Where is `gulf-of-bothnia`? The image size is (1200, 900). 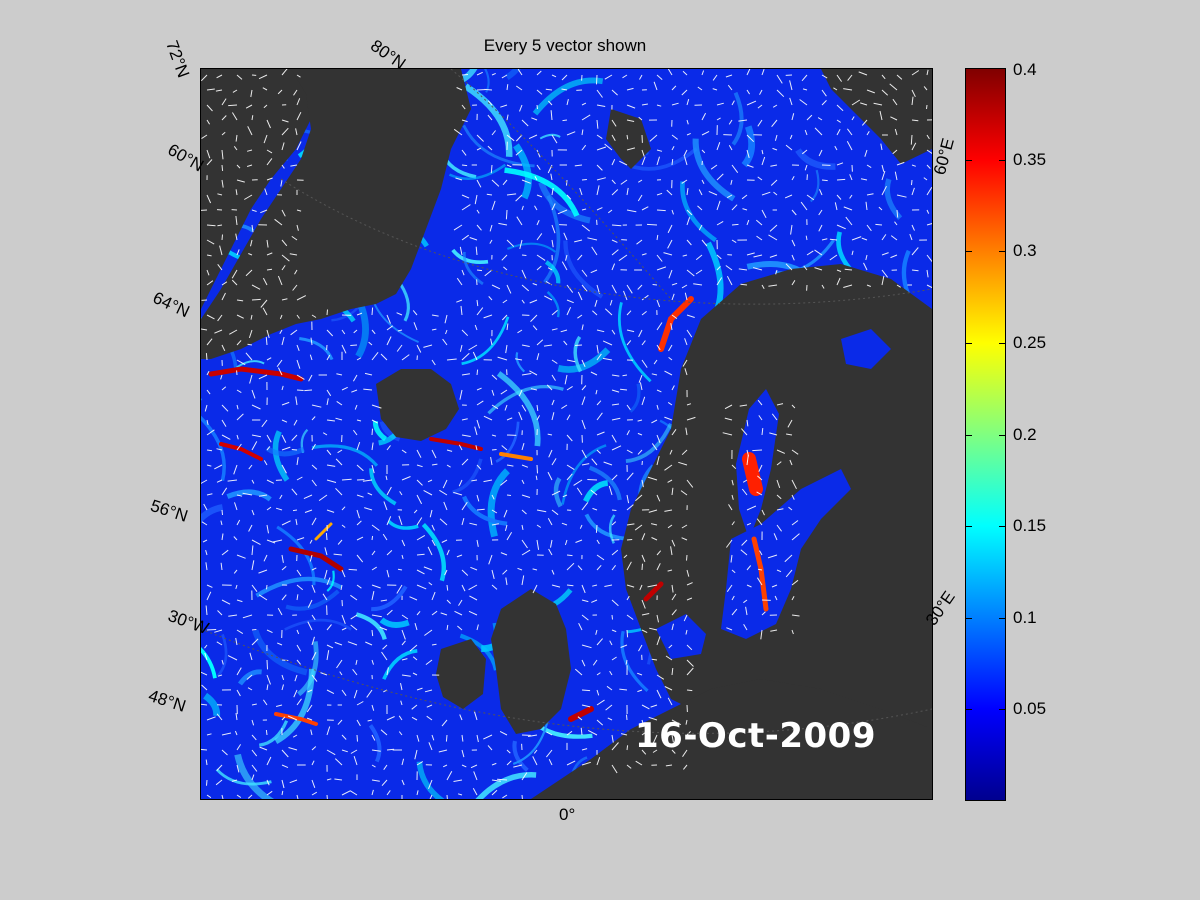
gulf-of-bothnia is located at coordinates (757, 464).